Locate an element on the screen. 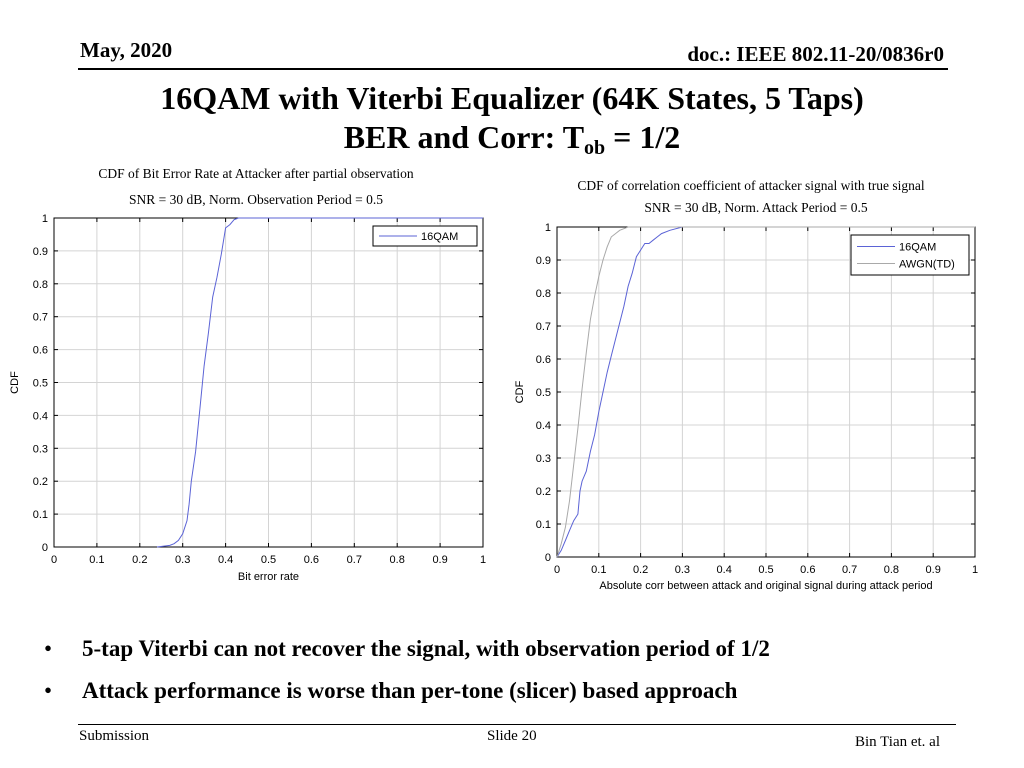  chart1-x-tick-label: 0 is located at coordinates (54, 560).